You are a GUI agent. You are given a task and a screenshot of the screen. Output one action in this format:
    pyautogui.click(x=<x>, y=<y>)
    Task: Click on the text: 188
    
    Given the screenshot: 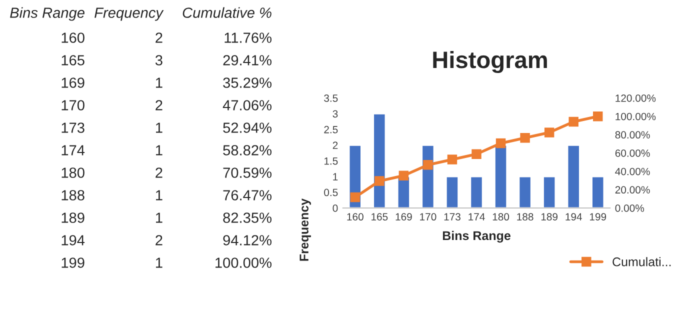 What is the action you would take?
    pyautogui.click(x=73, y=195)
    